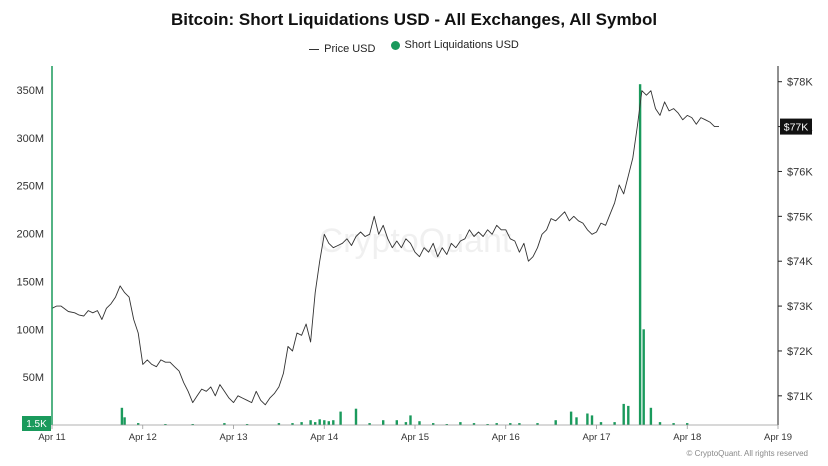 This screenshot has height=466, width=828. What do you see at coordinates (30, 187) in the screenshot?
I see `y-left-tick-label: 250M` at bounding box center [30, 187].